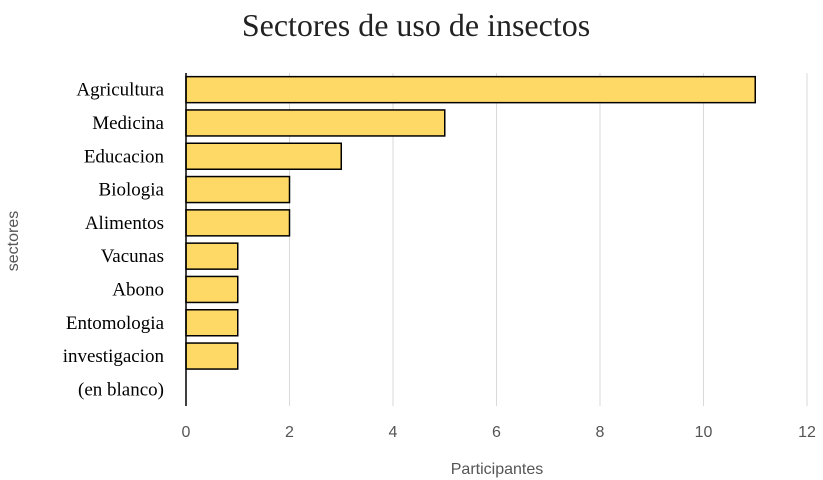 Image resolution: width=823 pixels, height=480 pixels. Describe the element at coordinates (121, 389) in the screenshot. I see `category-label: (en blanco)` at that location.